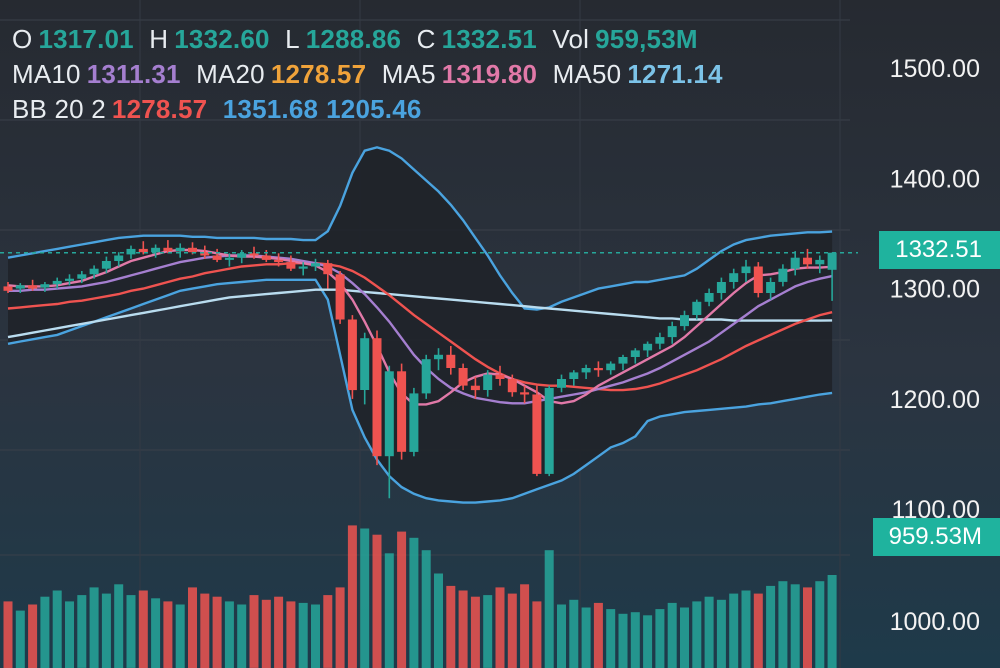 The height and width of the screenshot is (668, 1000). Describe the element at coordinates (221, 109) in the screenshot. I see `bb-legend: BB 20 2 1278.57 1351.68 1205.46` at that location.